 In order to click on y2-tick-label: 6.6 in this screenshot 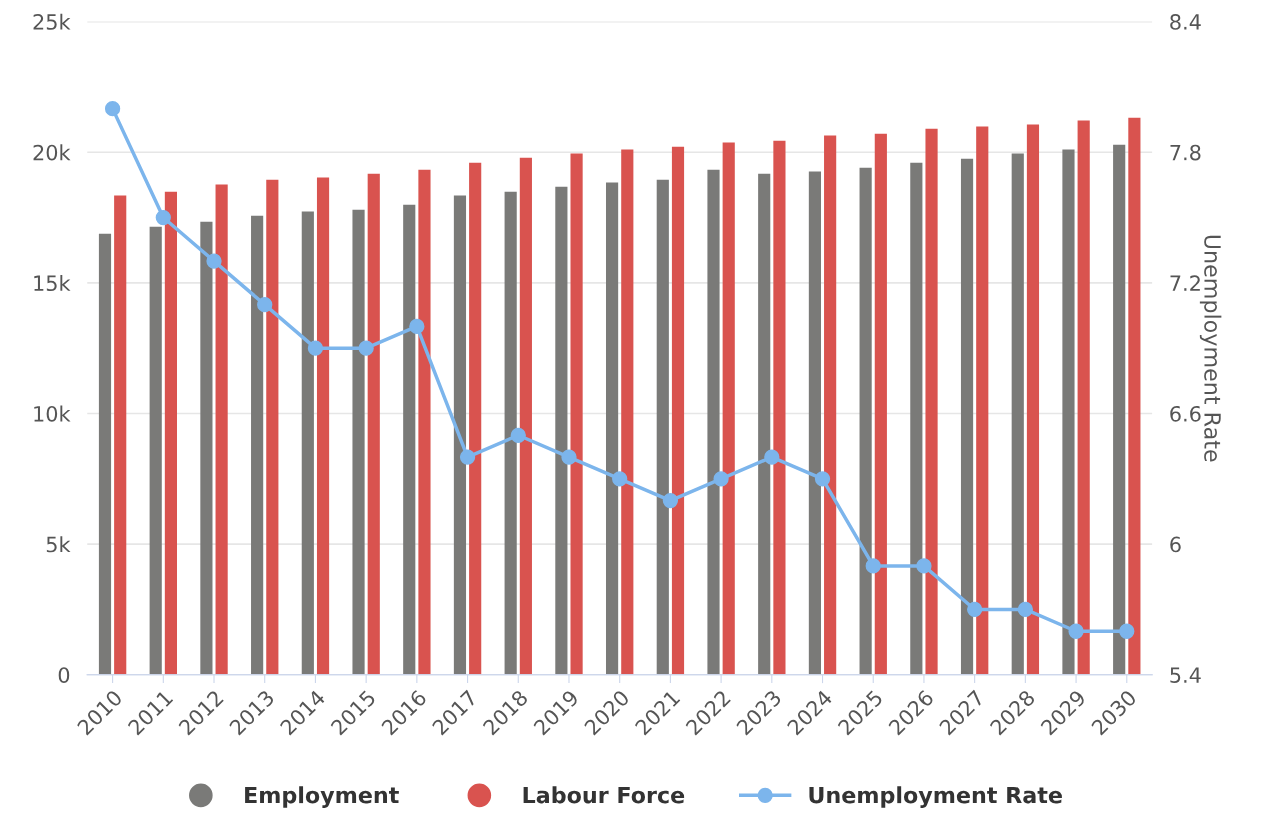, I will do `click(1185, 413)`.